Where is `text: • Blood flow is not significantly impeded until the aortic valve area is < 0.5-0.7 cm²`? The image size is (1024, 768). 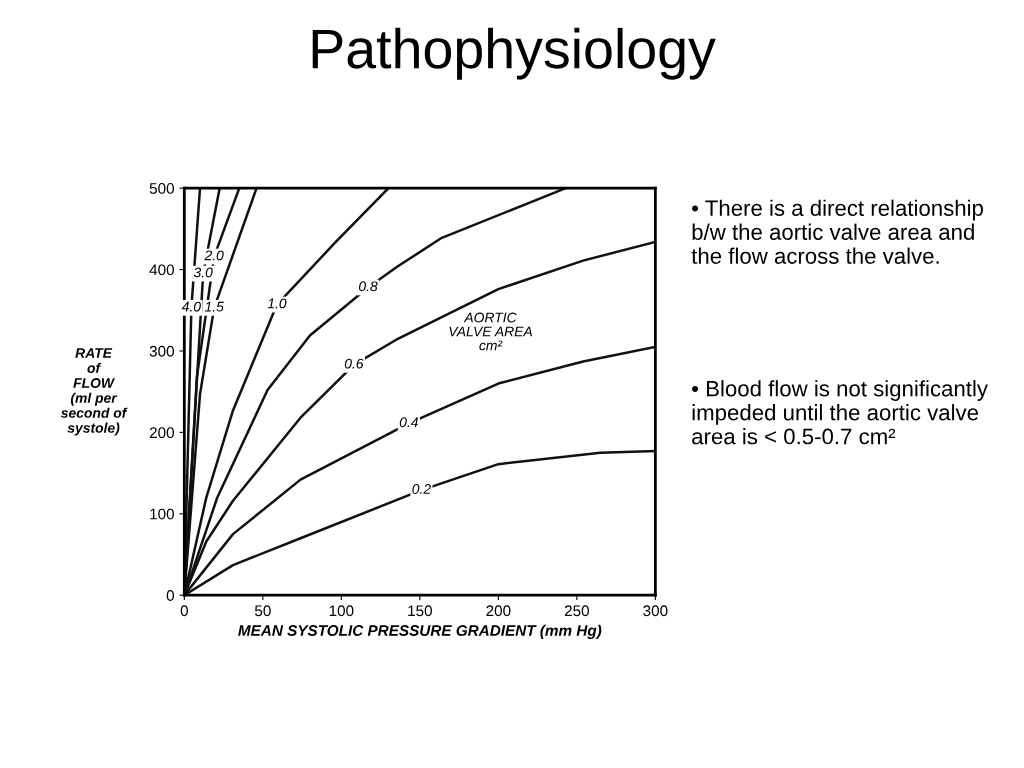 text: • Blood flow is not significantly impeded until the aortic valve area is < 0.5-0.7 cm² is located at coordinates (840, 412).